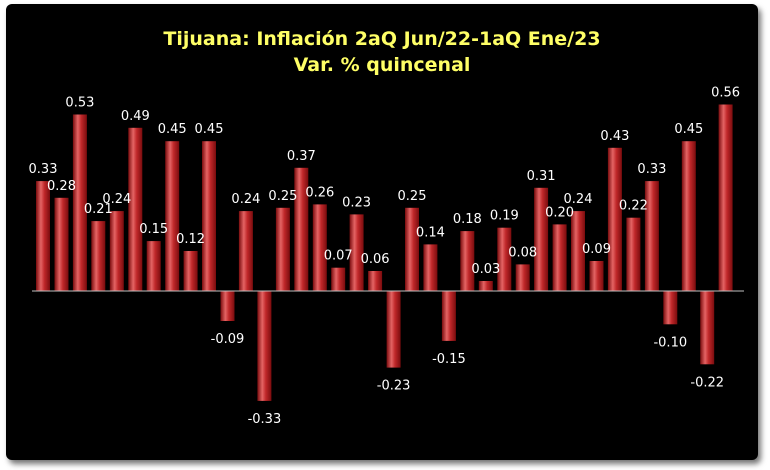 The height and width of the screenshot is (470, 770). What do you see at coordinates (707, 382) in the screenshot?
I see `data-label-37: -0.22` at bounding box center [707, 382].